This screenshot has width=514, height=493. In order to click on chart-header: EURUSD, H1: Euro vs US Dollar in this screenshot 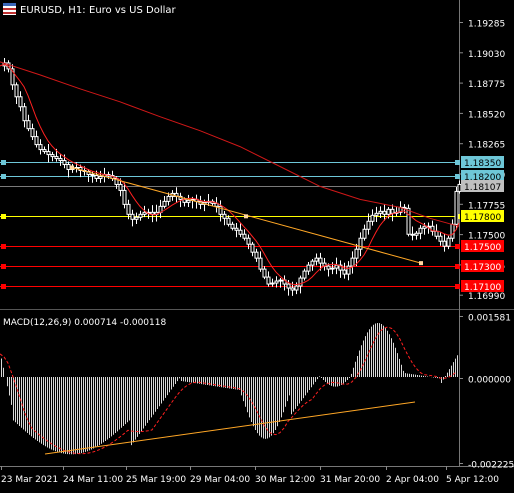, I will do `click(90, 9)`.